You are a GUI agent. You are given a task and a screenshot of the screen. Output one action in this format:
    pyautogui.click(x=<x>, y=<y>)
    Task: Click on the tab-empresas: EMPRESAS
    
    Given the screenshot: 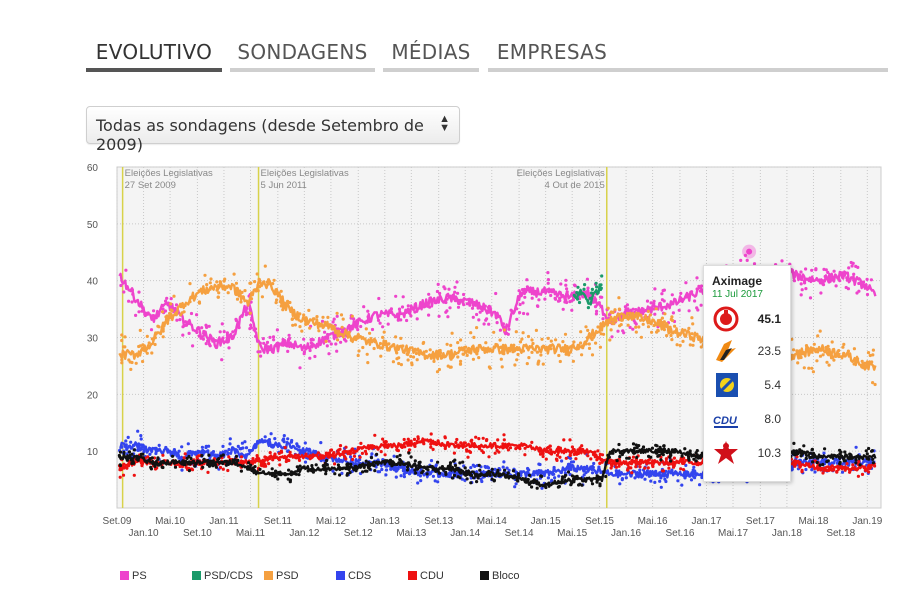 What is the action you would take?
    pyautogui.click(x=688, y=54)
    